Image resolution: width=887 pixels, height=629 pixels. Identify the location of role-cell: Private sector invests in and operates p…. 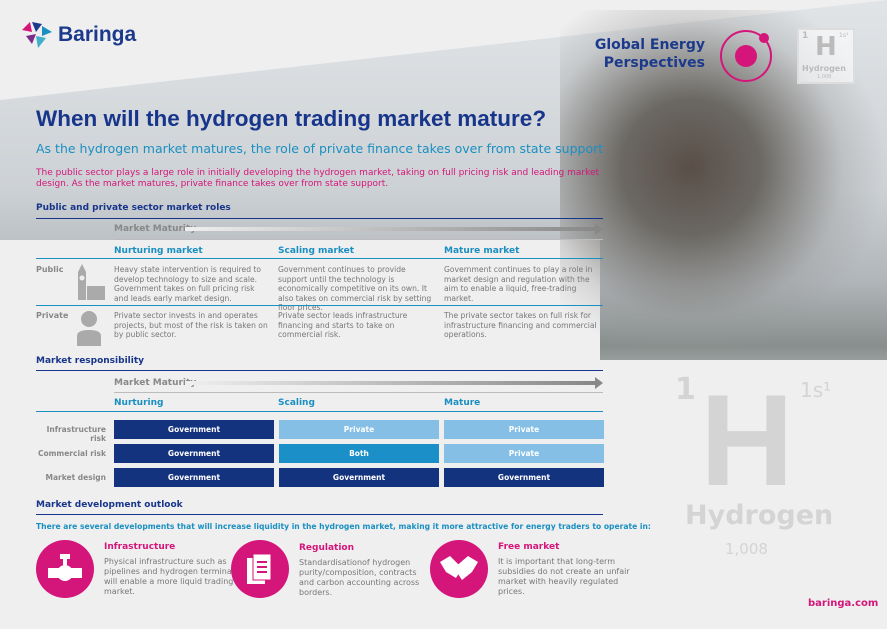
(191, 325).